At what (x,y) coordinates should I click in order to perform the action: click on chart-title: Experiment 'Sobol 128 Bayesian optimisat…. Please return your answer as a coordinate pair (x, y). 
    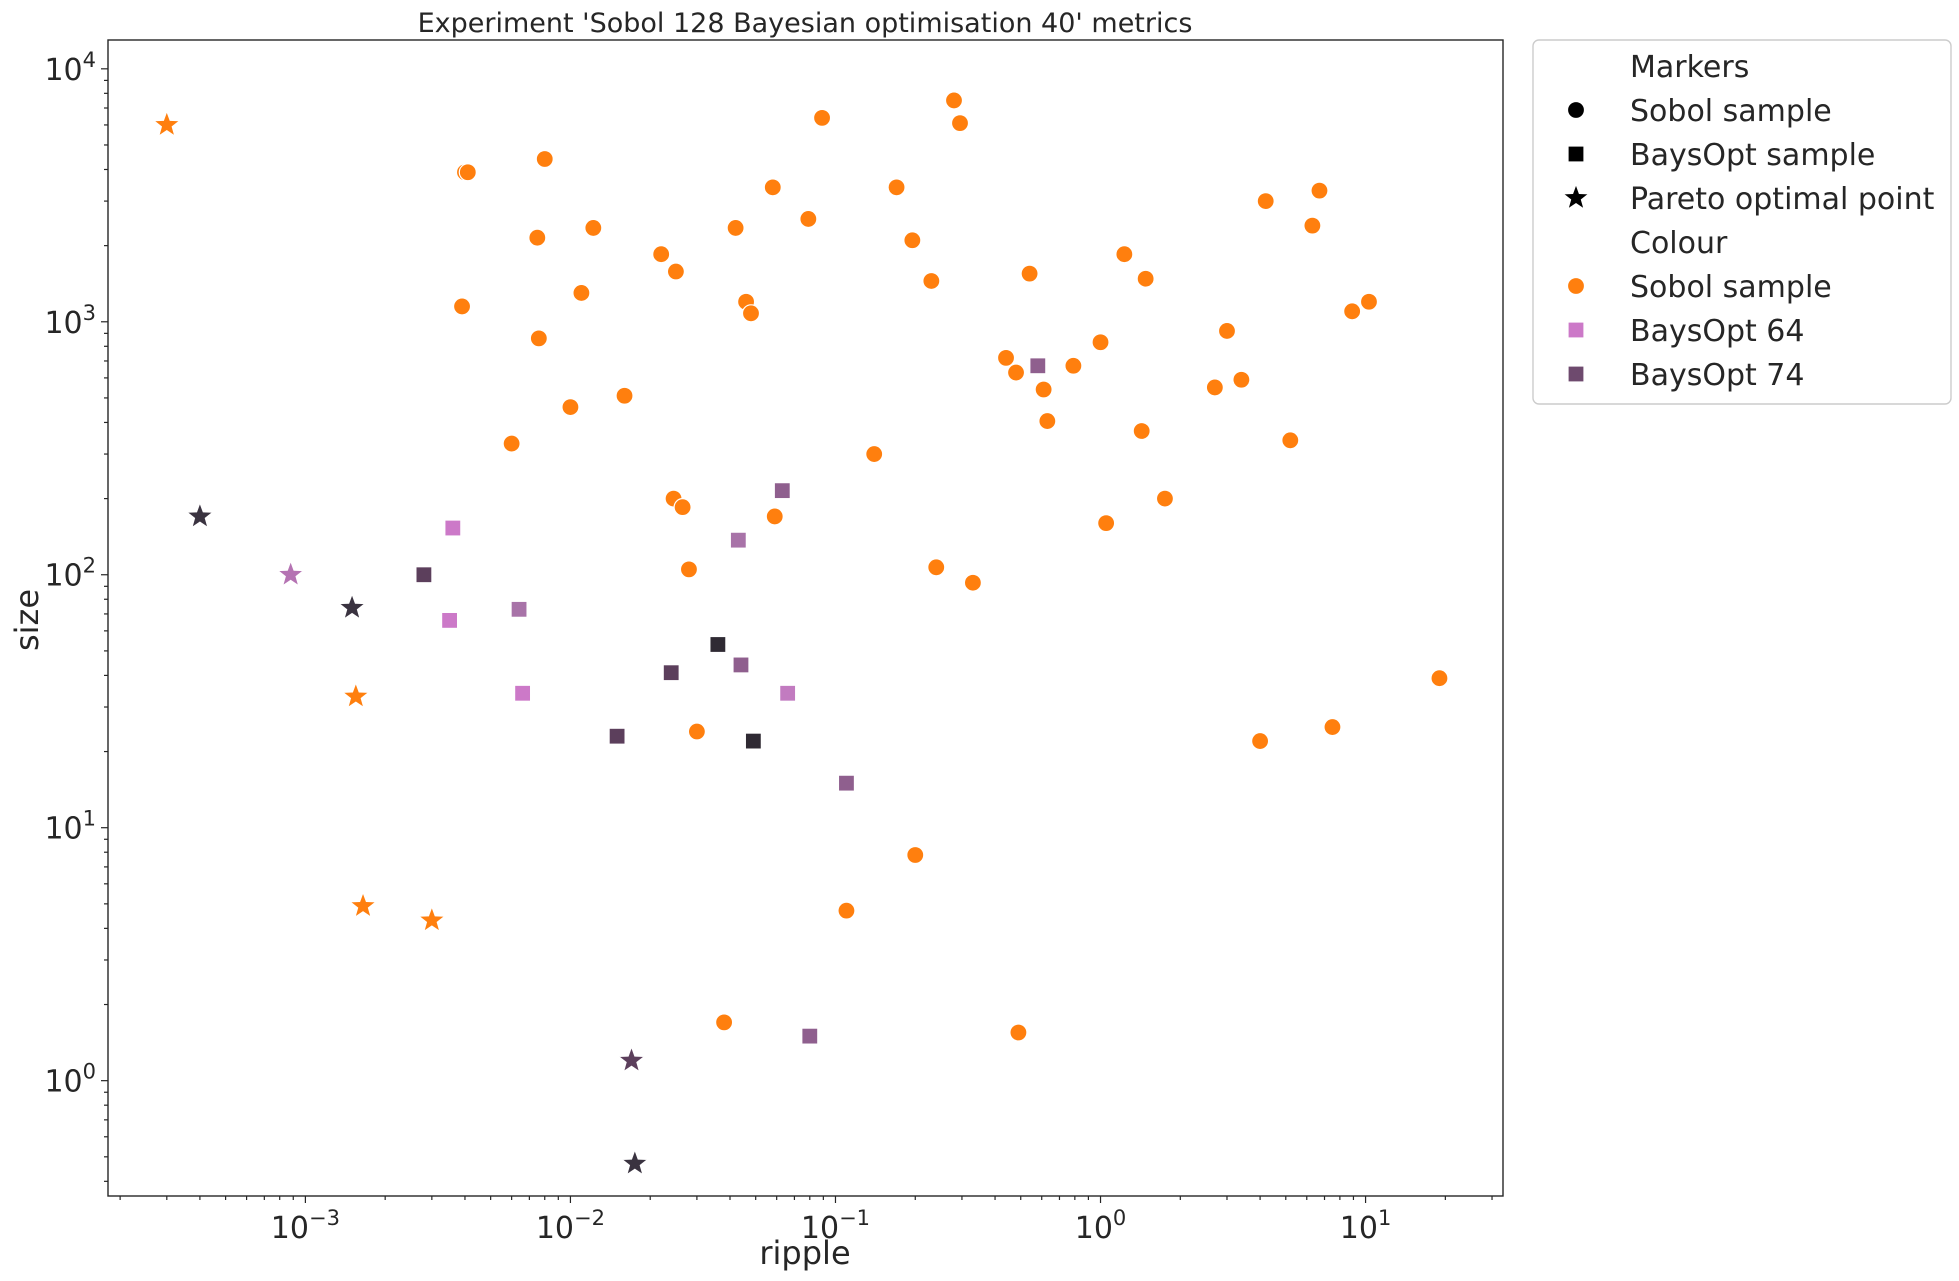
    Looking at the image, I should click on (805, 23).